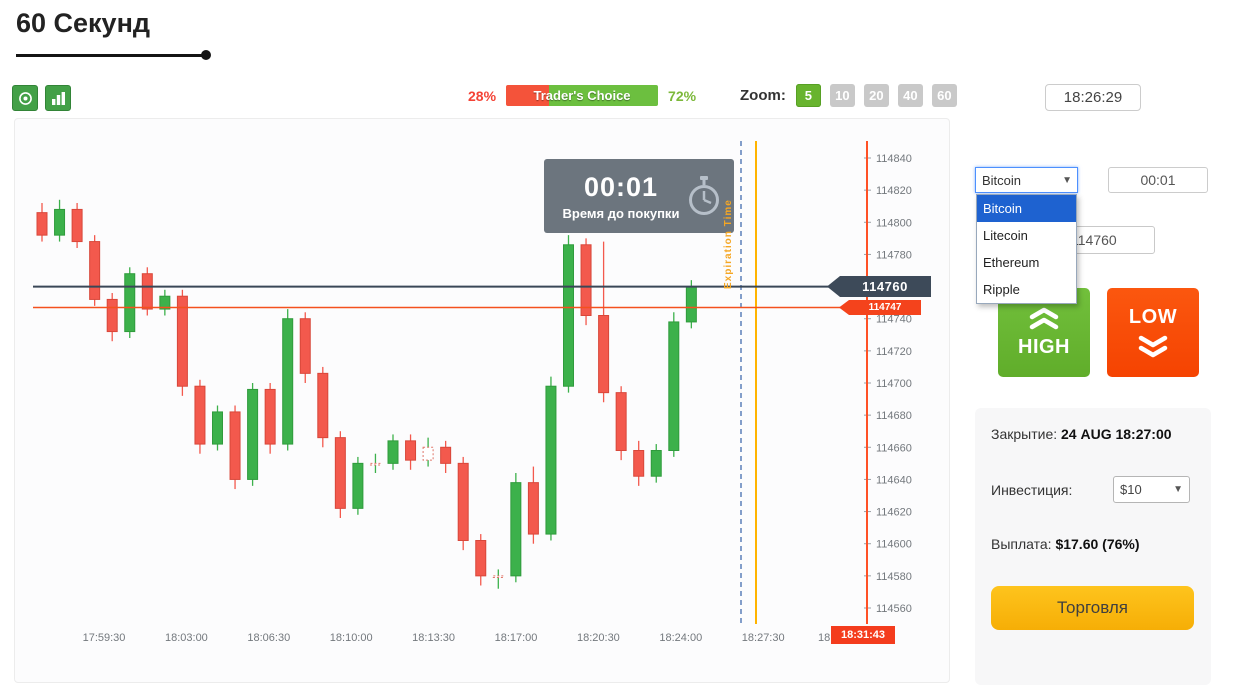 The width and height of the screenshot is (1239, 699). I want to click on title-underline, so click(110, 55).